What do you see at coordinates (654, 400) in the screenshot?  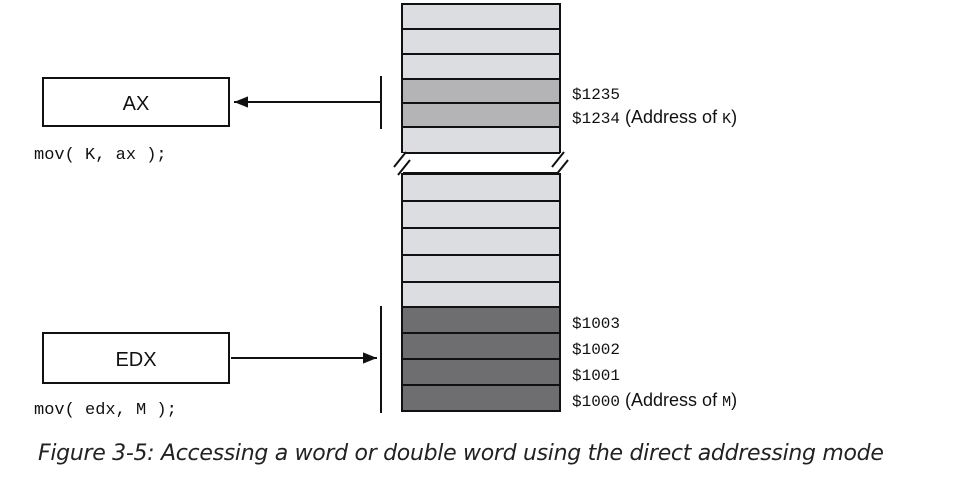 I see `address-label-1000: $1000 (Address of M)` at bounding box center [654, 400].